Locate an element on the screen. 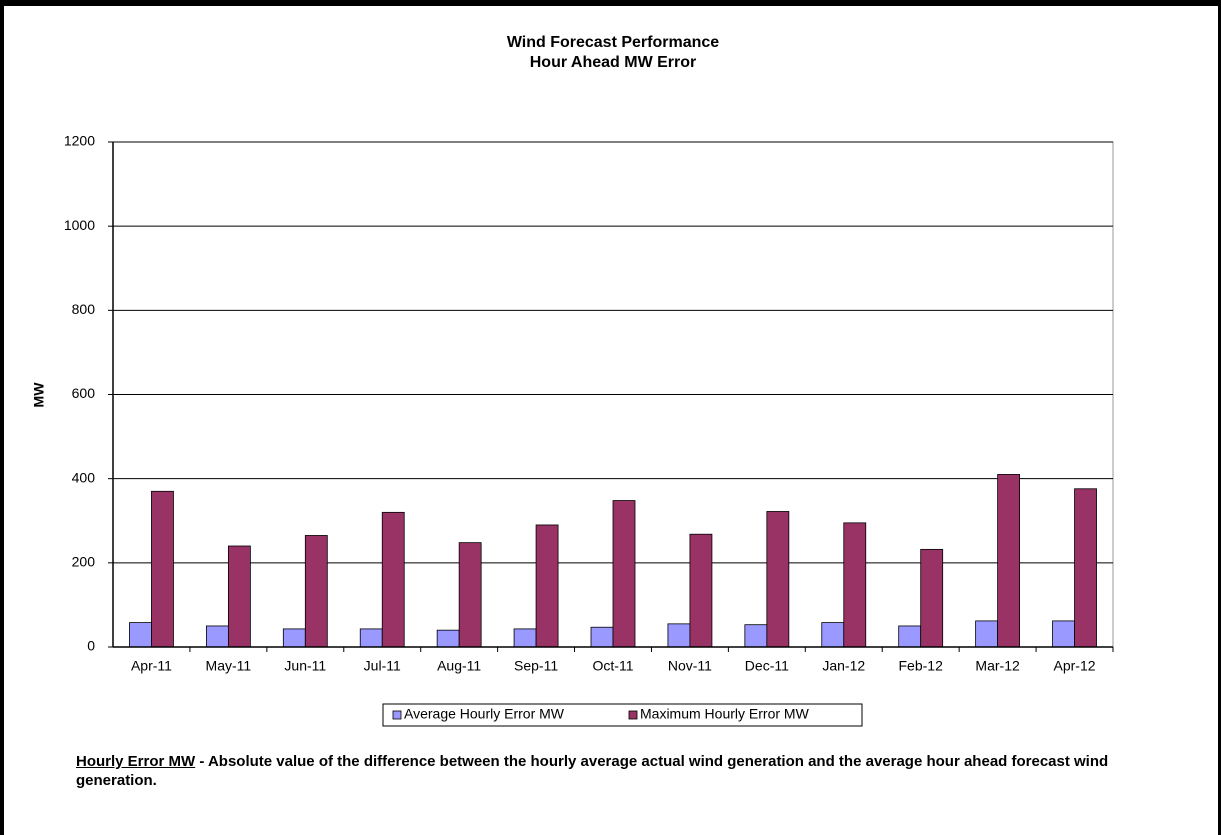  x-tick-label: Apr-11 is located at coordinates (151, 666).